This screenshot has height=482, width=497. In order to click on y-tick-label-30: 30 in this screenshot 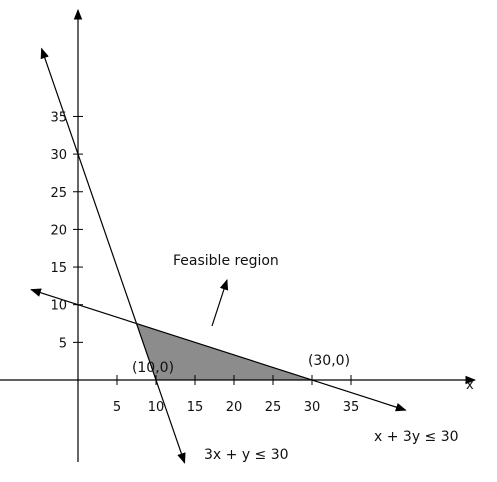, I will do `click(58, 155)`.